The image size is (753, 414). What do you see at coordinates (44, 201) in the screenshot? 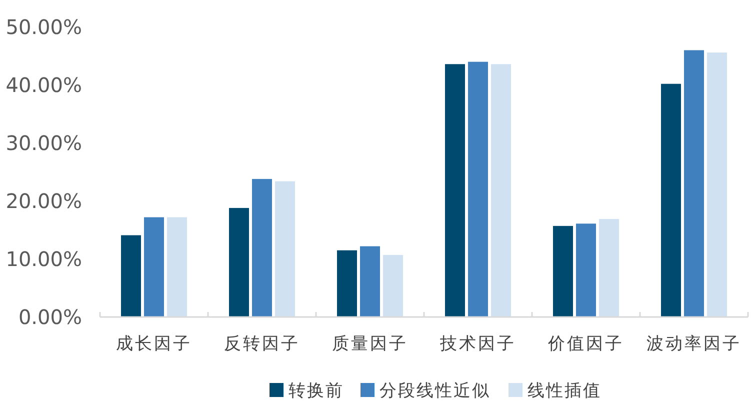
I see `y-tick-label: 20.00%` at bounding box center [44, 201].